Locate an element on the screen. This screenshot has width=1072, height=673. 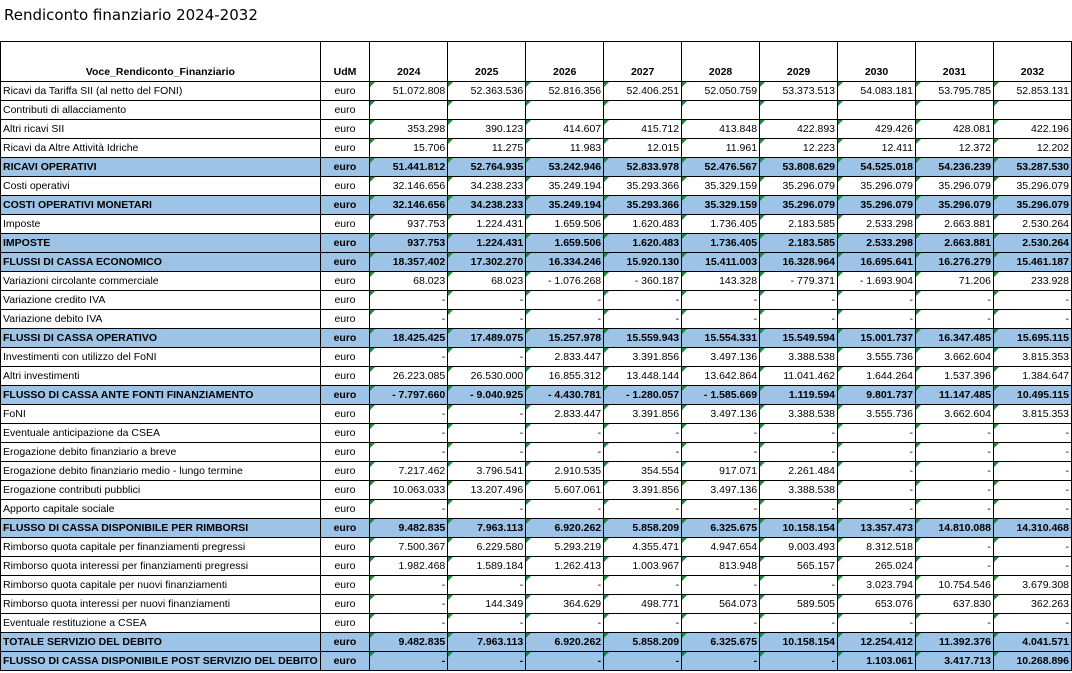
value-cell: 1.620.483 is located at coordinates (643, 243).